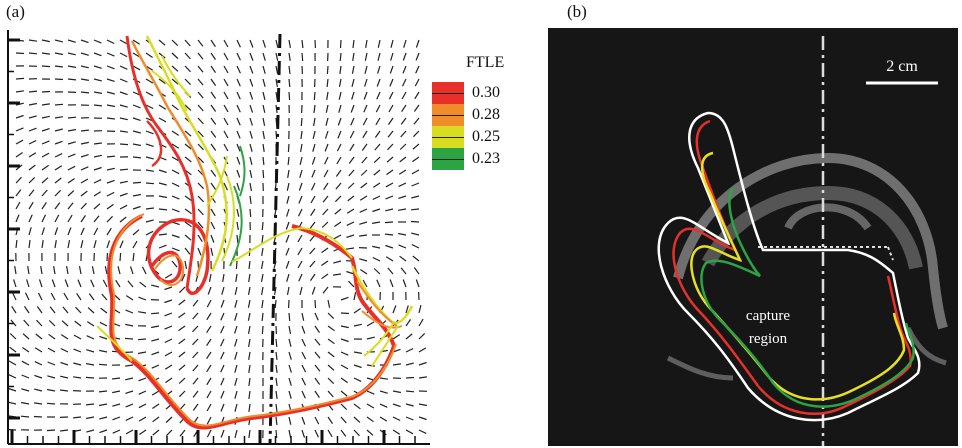  What do you see at coordinates (15, 11) in the screenshot?
I see `panel-a-label: (a)` at bounding box center [15, 11].